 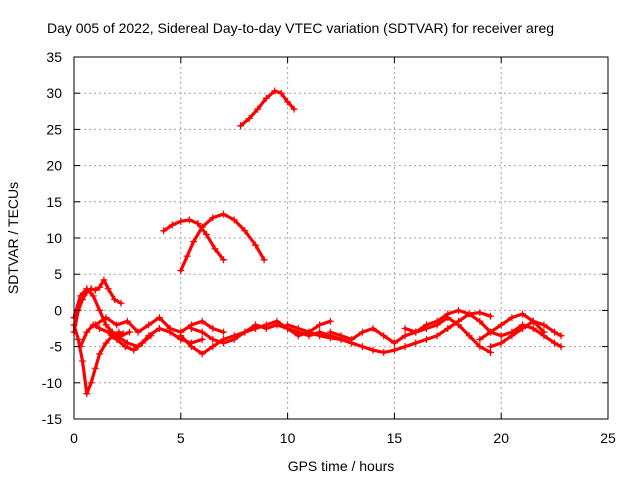 I want to click on x-tick-label: 25, so click(x=608, y=438).